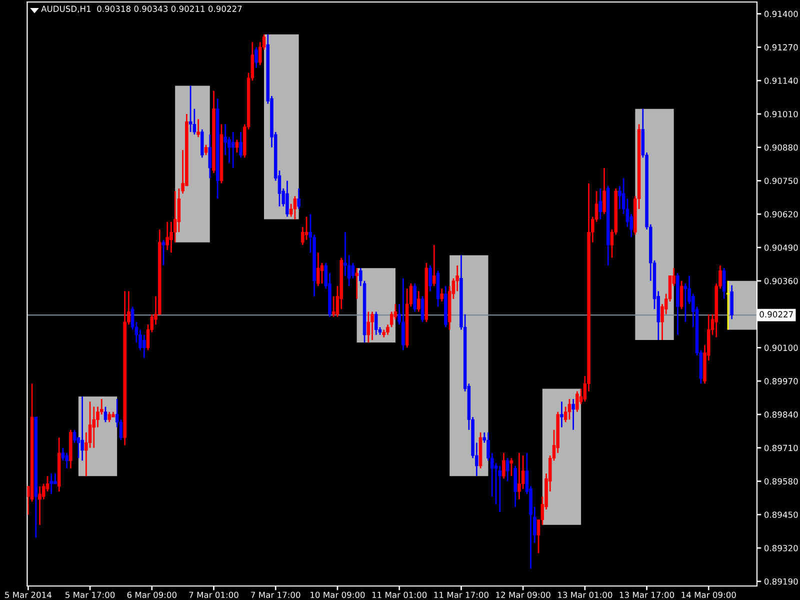 This screenshot has width=800, height=600. I want to click on chart-title: AUDUSD,H1 0.90318 0.90343 0.90211 0.90227, so click(141, 9).